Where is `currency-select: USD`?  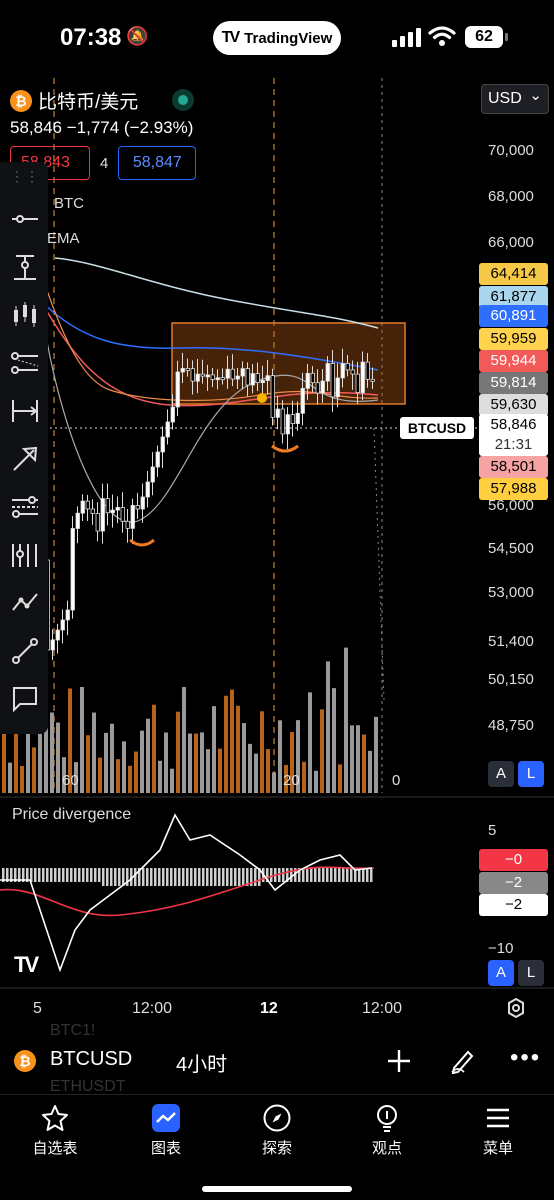 currency-select: USD is located at coordinates (515, 98).